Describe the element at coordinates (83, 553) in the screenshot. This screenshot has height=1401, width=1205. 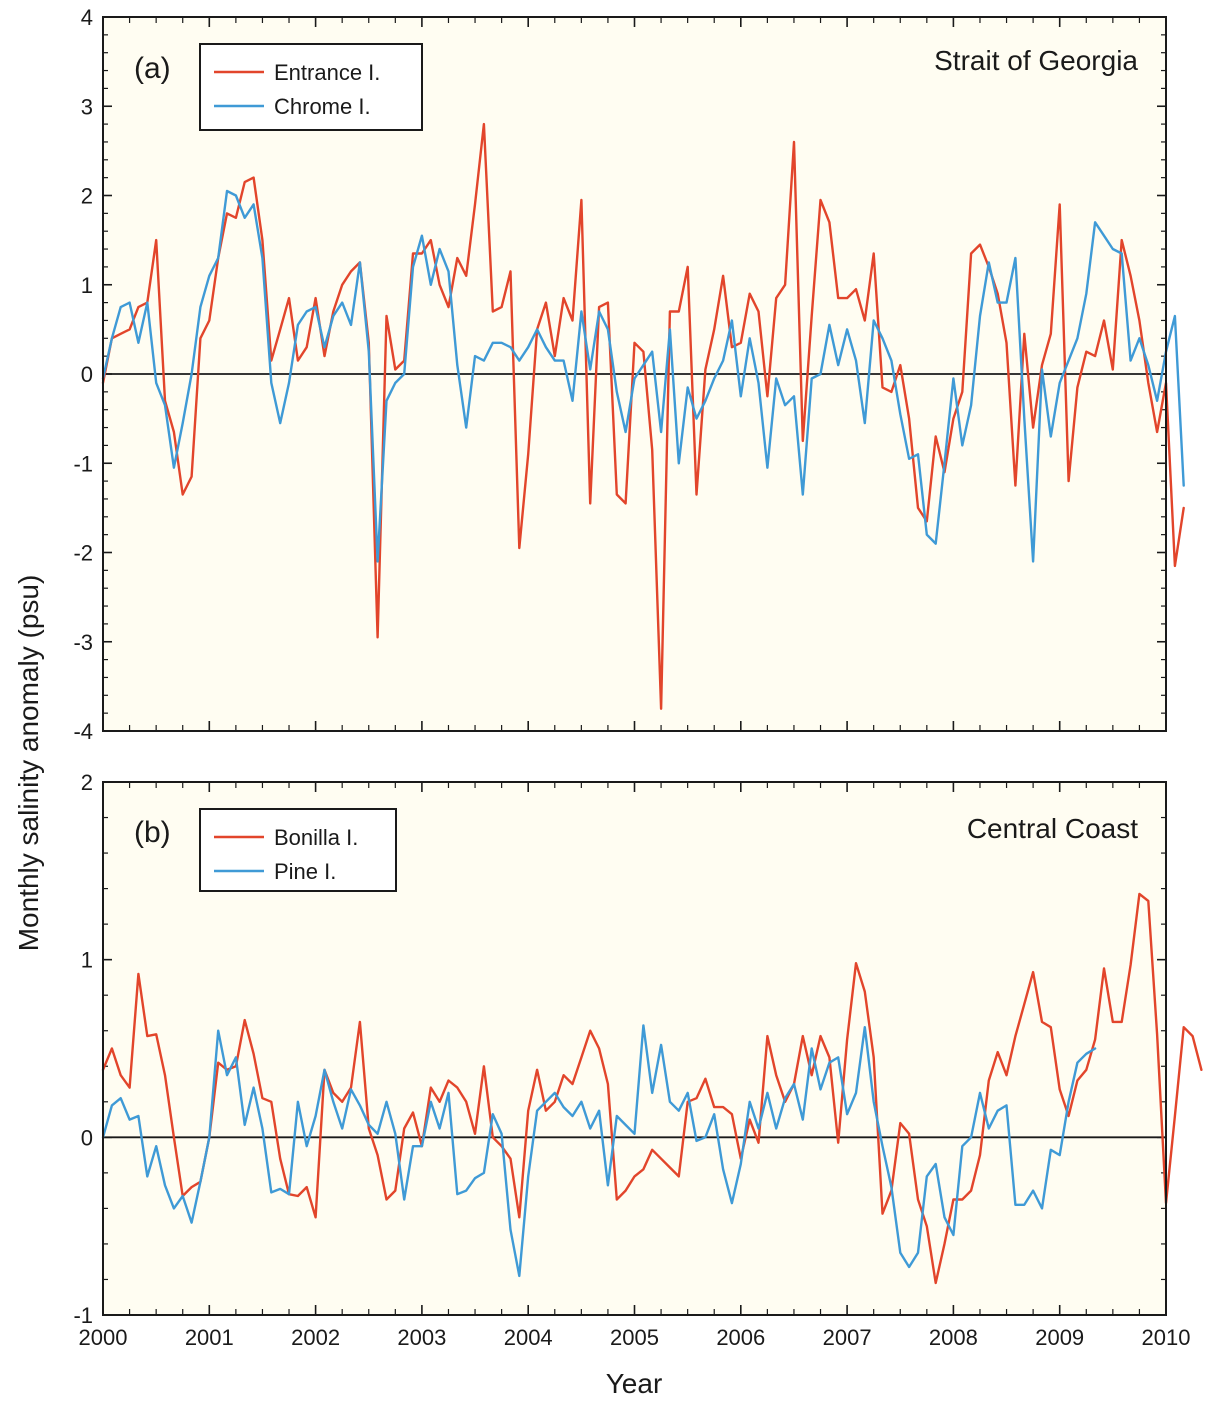
I see `y-tick-label: -2` at that location.